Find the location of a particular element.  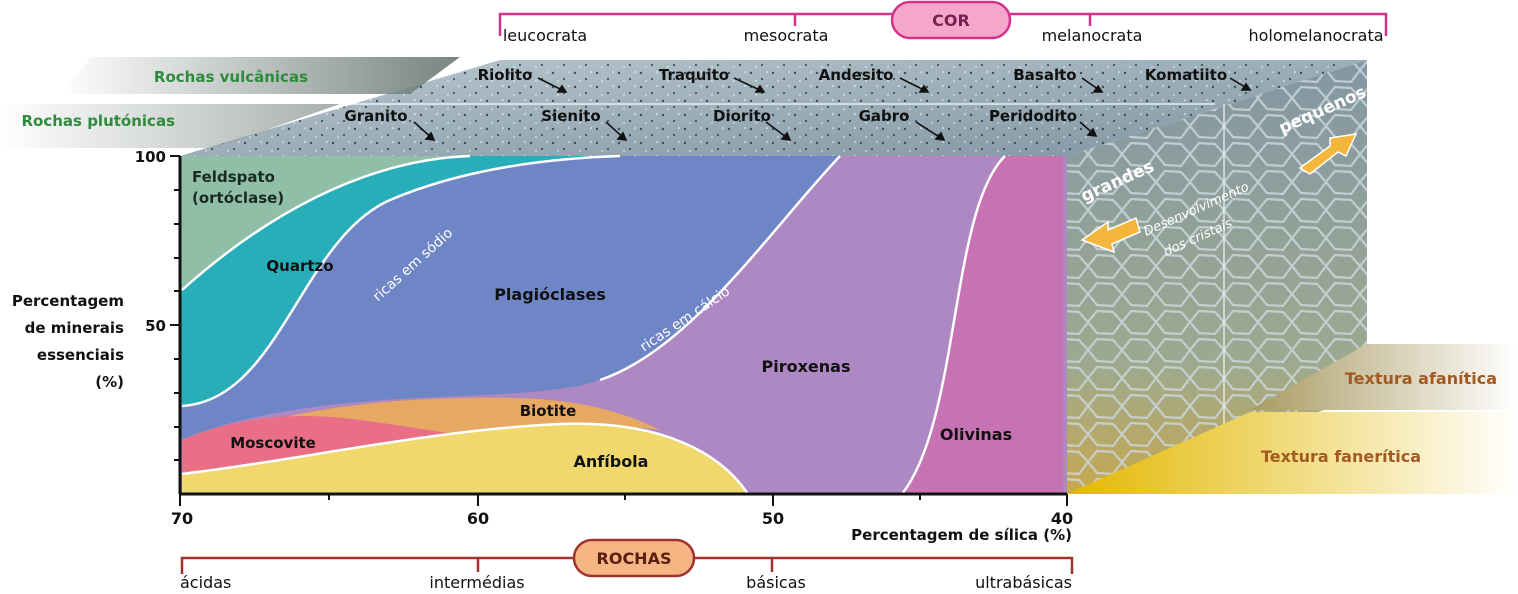

cor-label-melanocrata: melanocrata is located at coordinates (1092, 35).